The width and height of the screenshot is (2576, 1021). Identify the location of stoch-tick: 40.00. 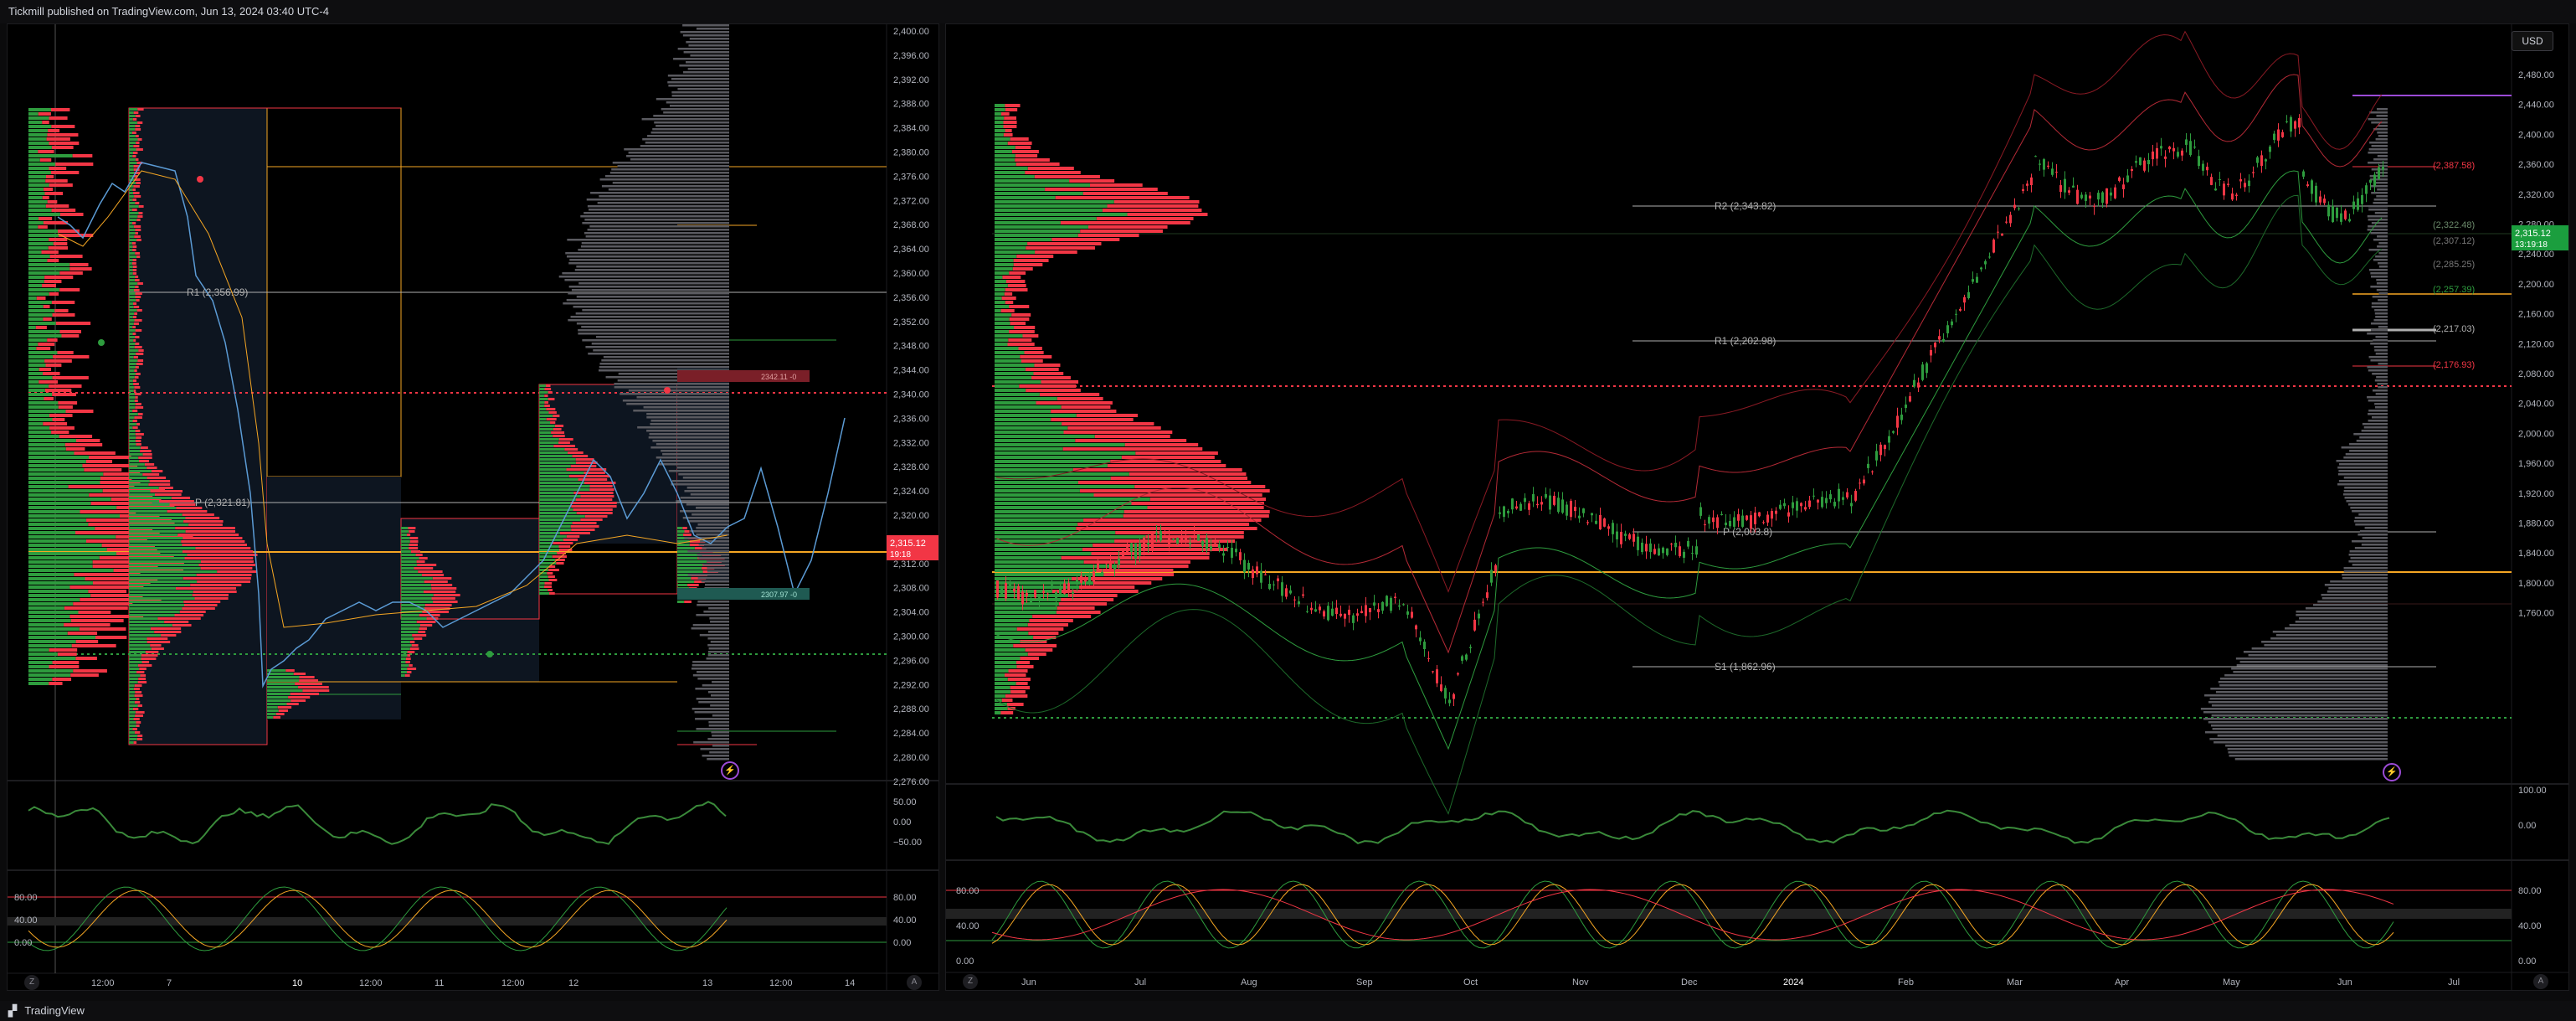
(2530, 926).